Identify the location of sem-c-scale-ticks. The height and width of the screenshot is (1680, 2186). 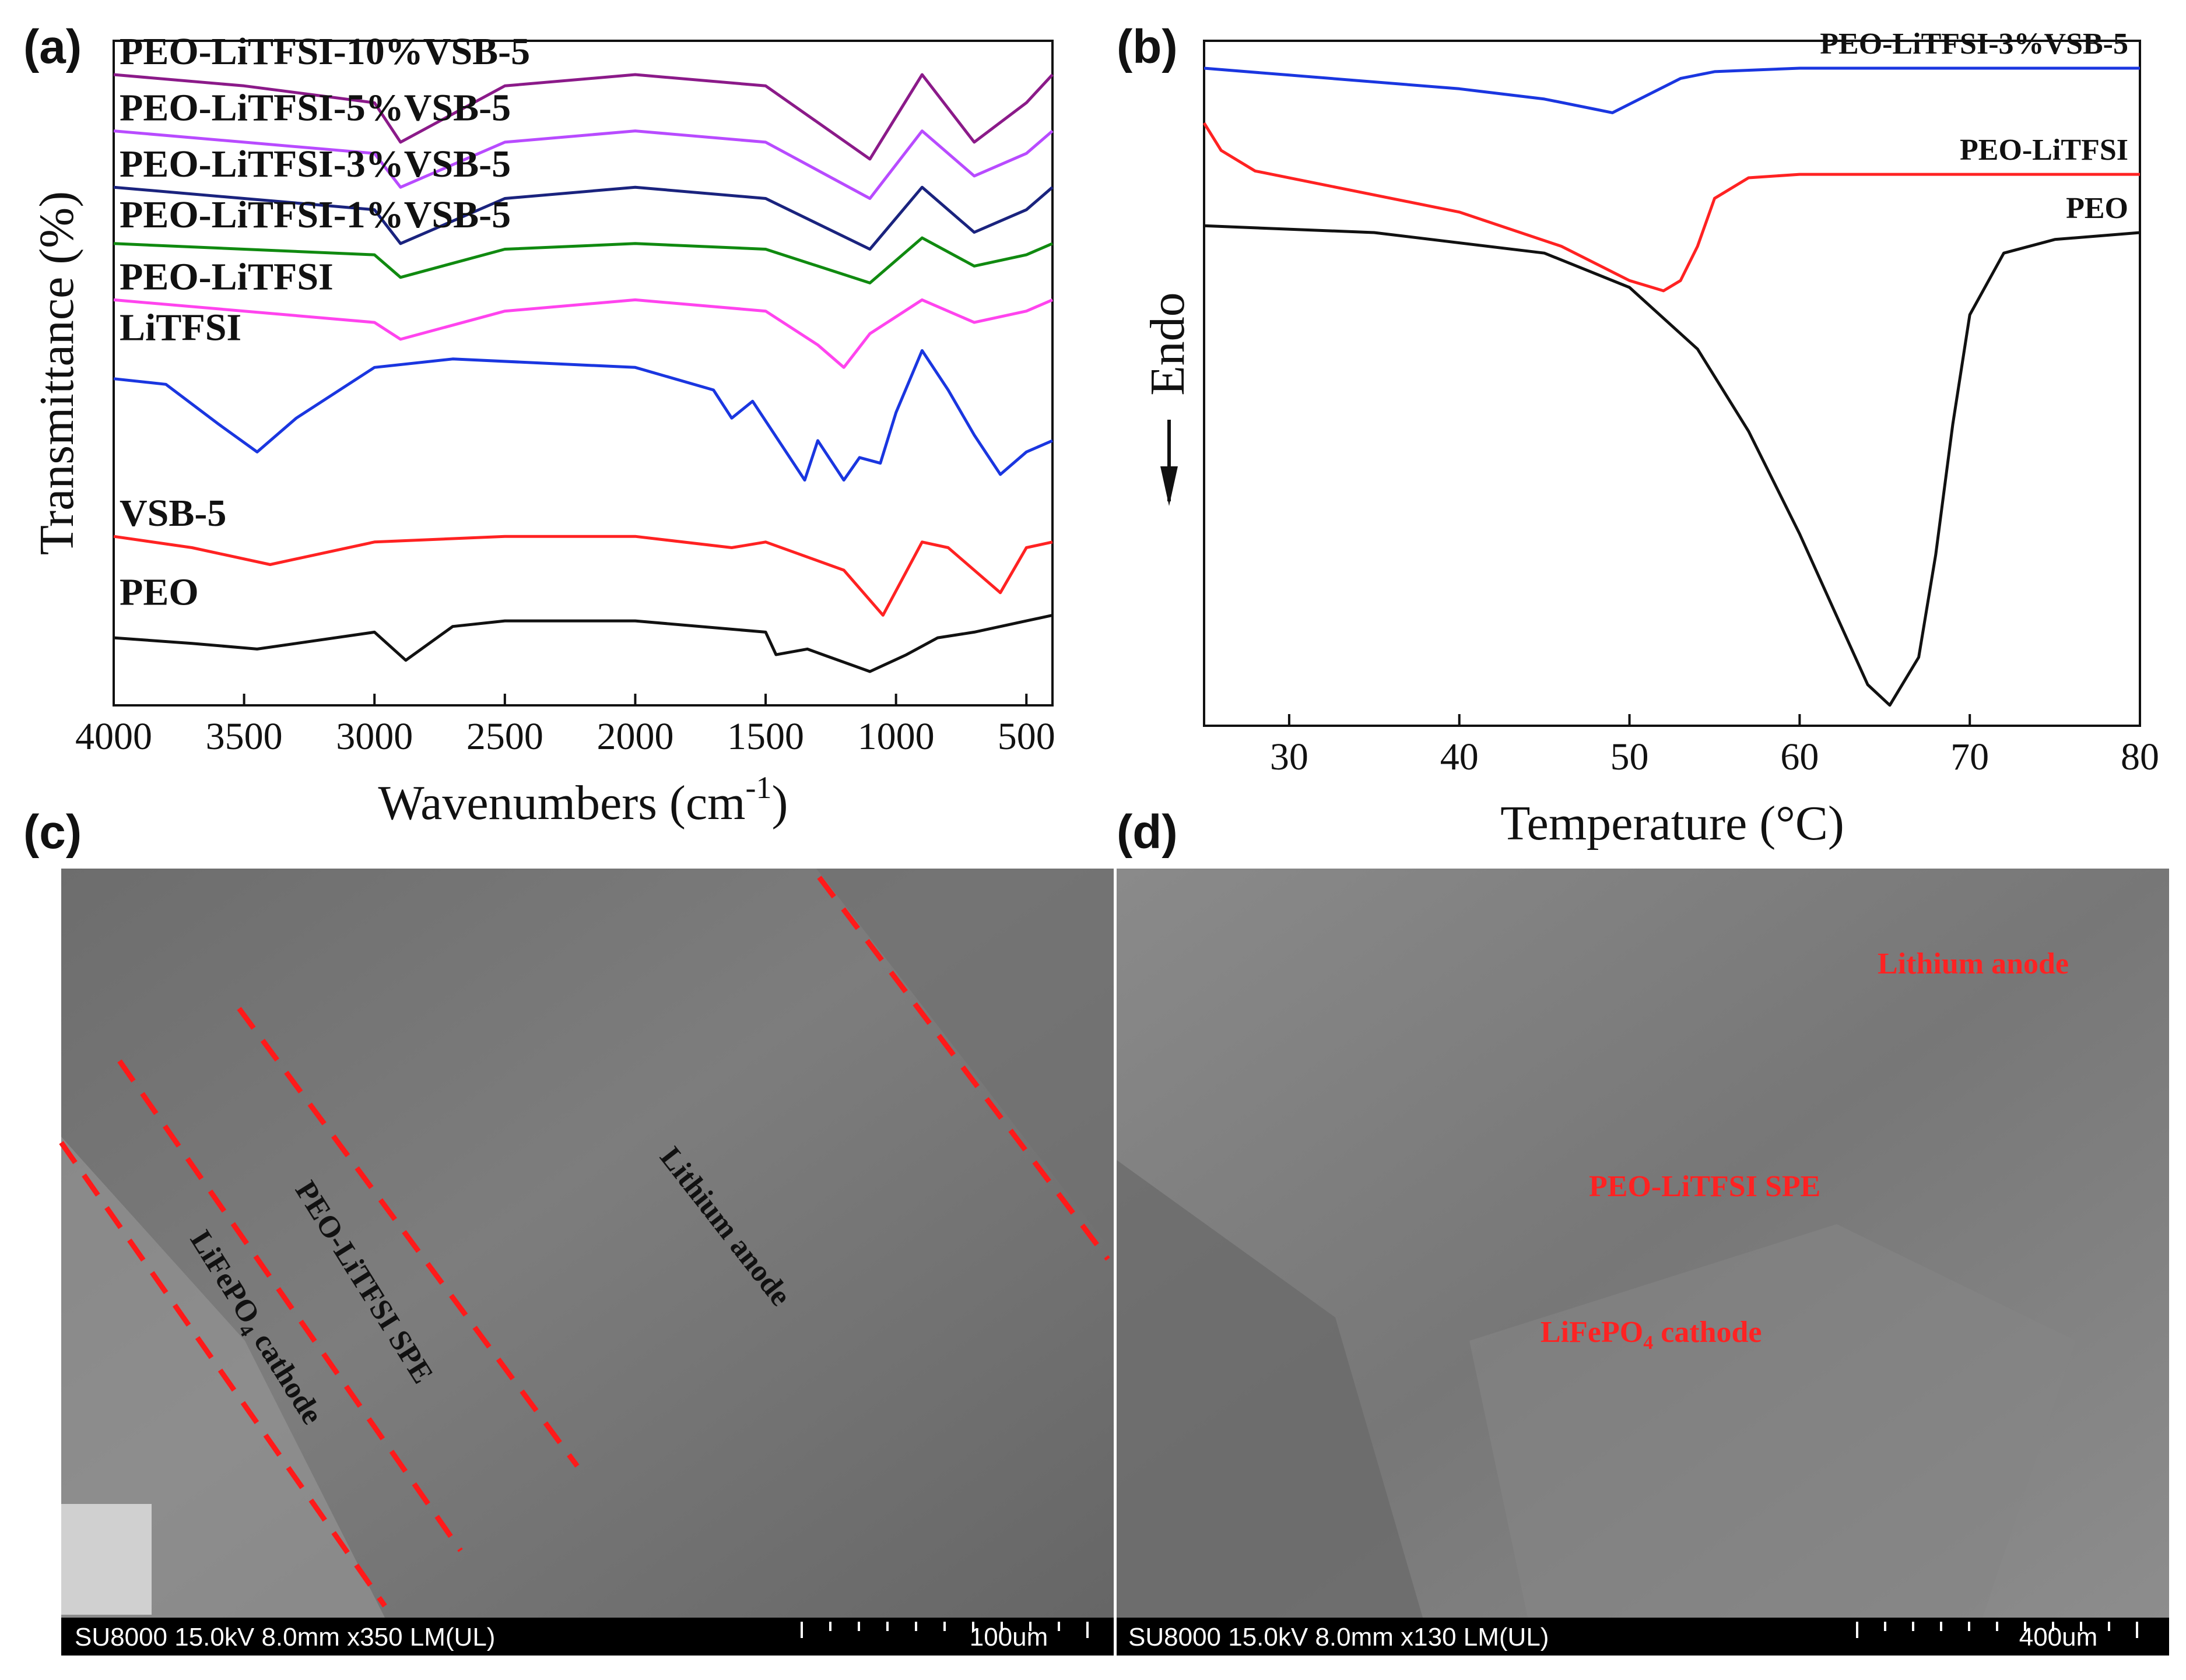
(945, 1630).